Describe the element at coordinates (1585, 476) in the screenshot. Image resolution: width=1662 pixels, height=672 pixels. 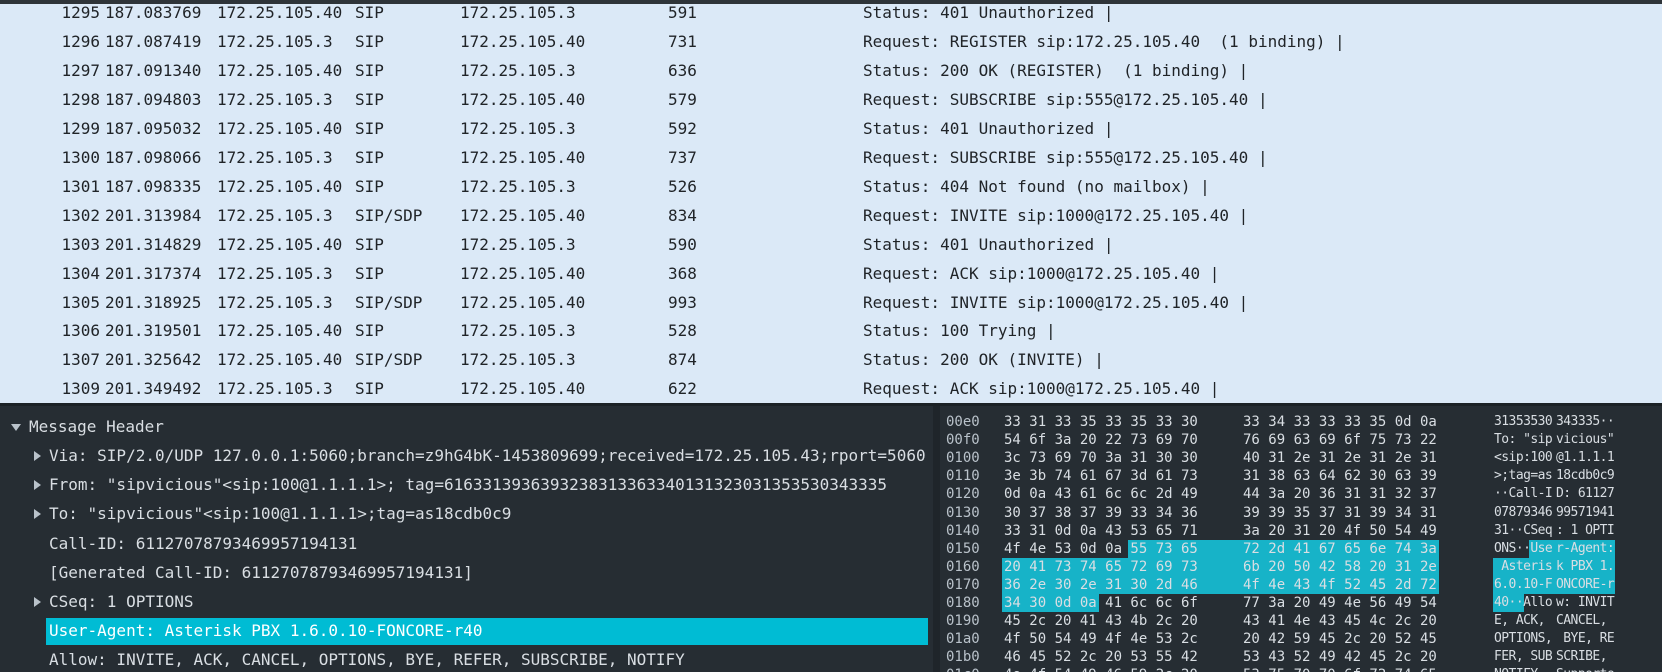
I see `hex-ascii: 18cdb0c9` at that location.